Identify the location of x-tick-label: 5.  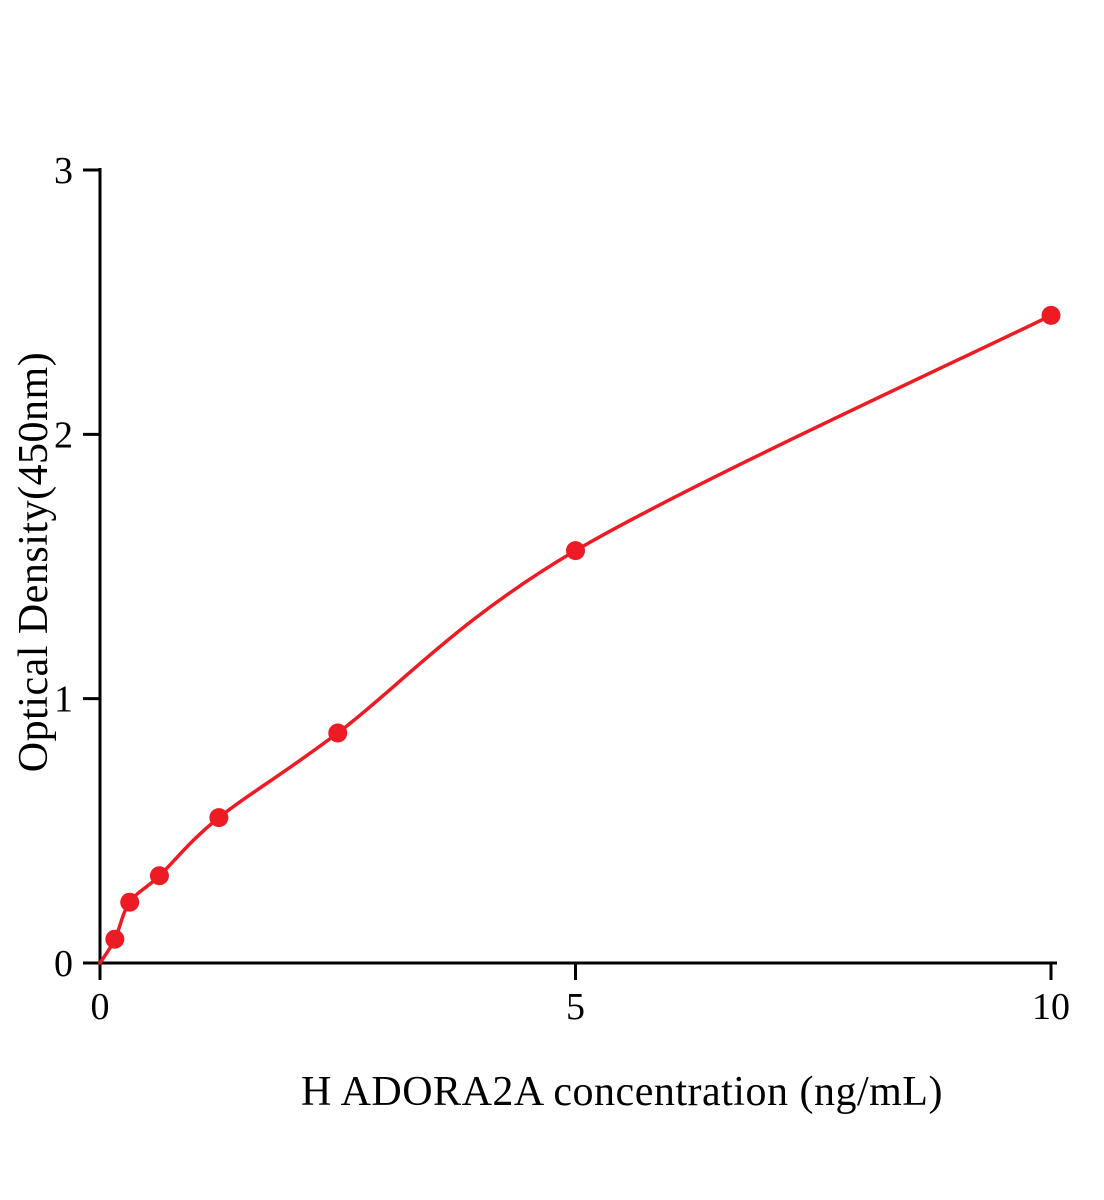
(575, 1007).